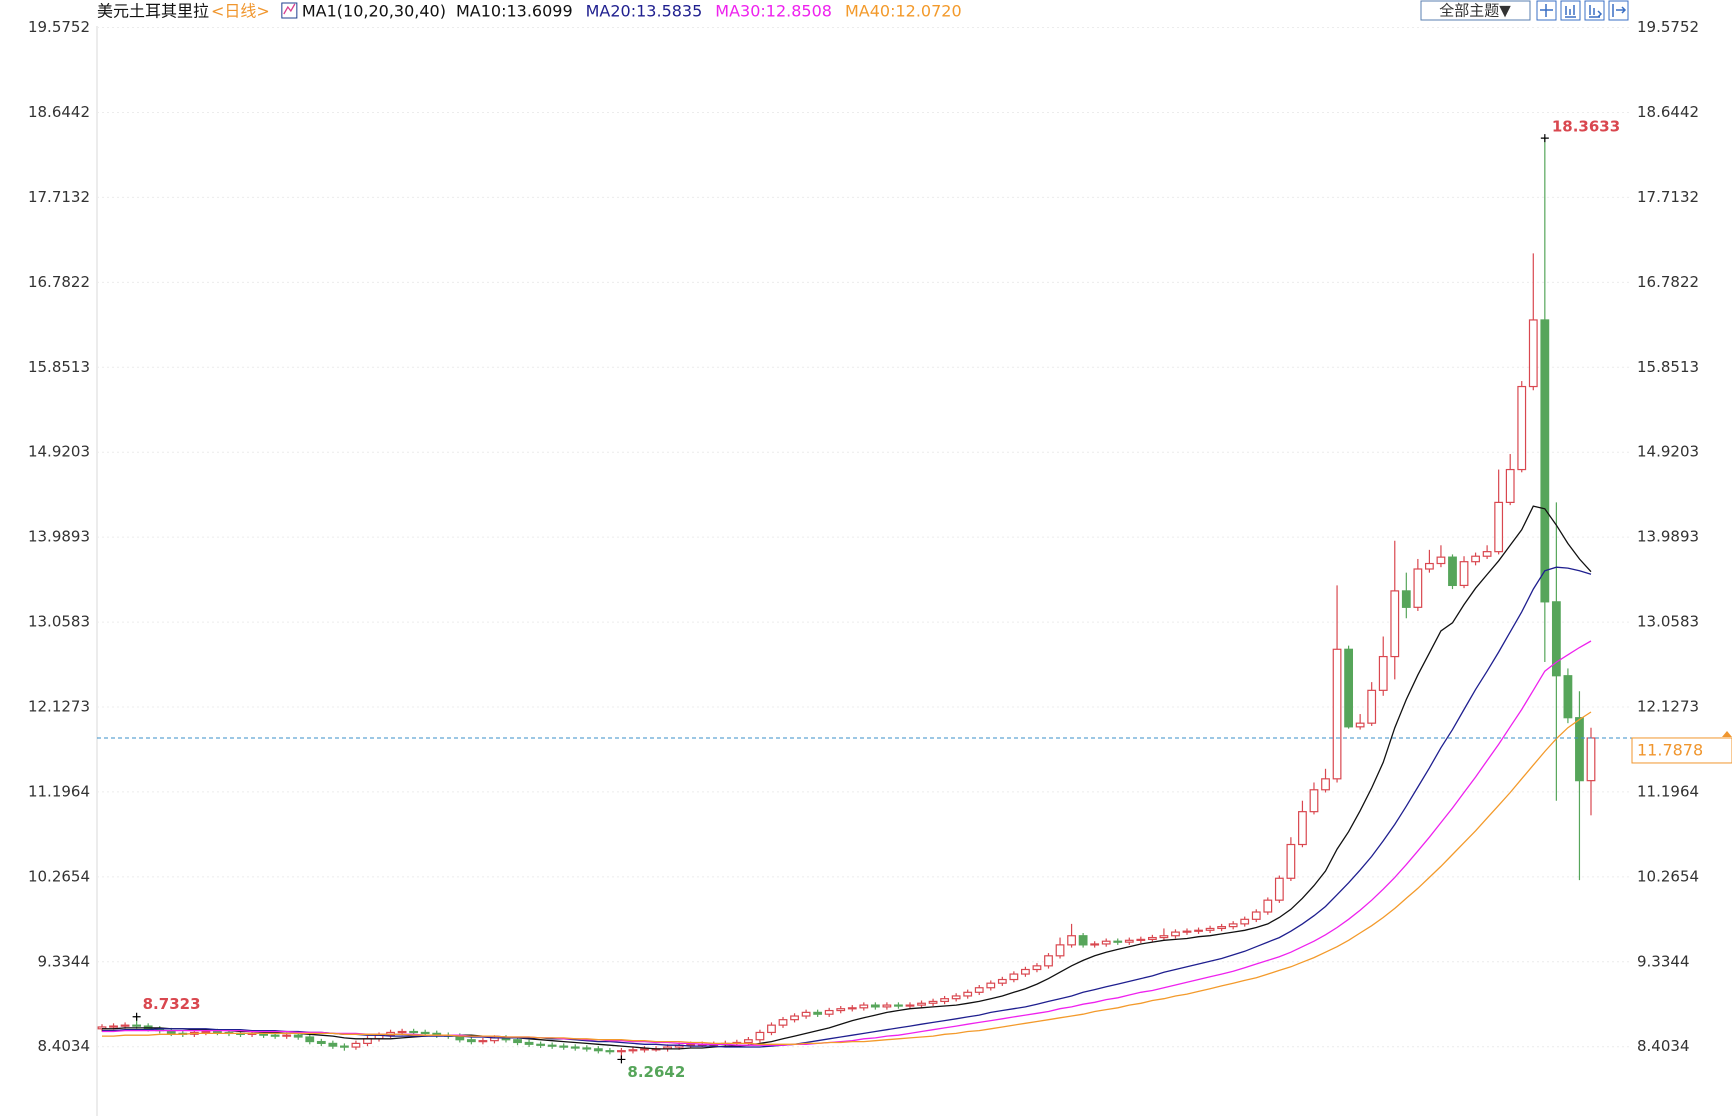 The height and width of the screenshot is (1116, 1732). I want to click on y-tick-label: 17.7132, so click(59, 197).